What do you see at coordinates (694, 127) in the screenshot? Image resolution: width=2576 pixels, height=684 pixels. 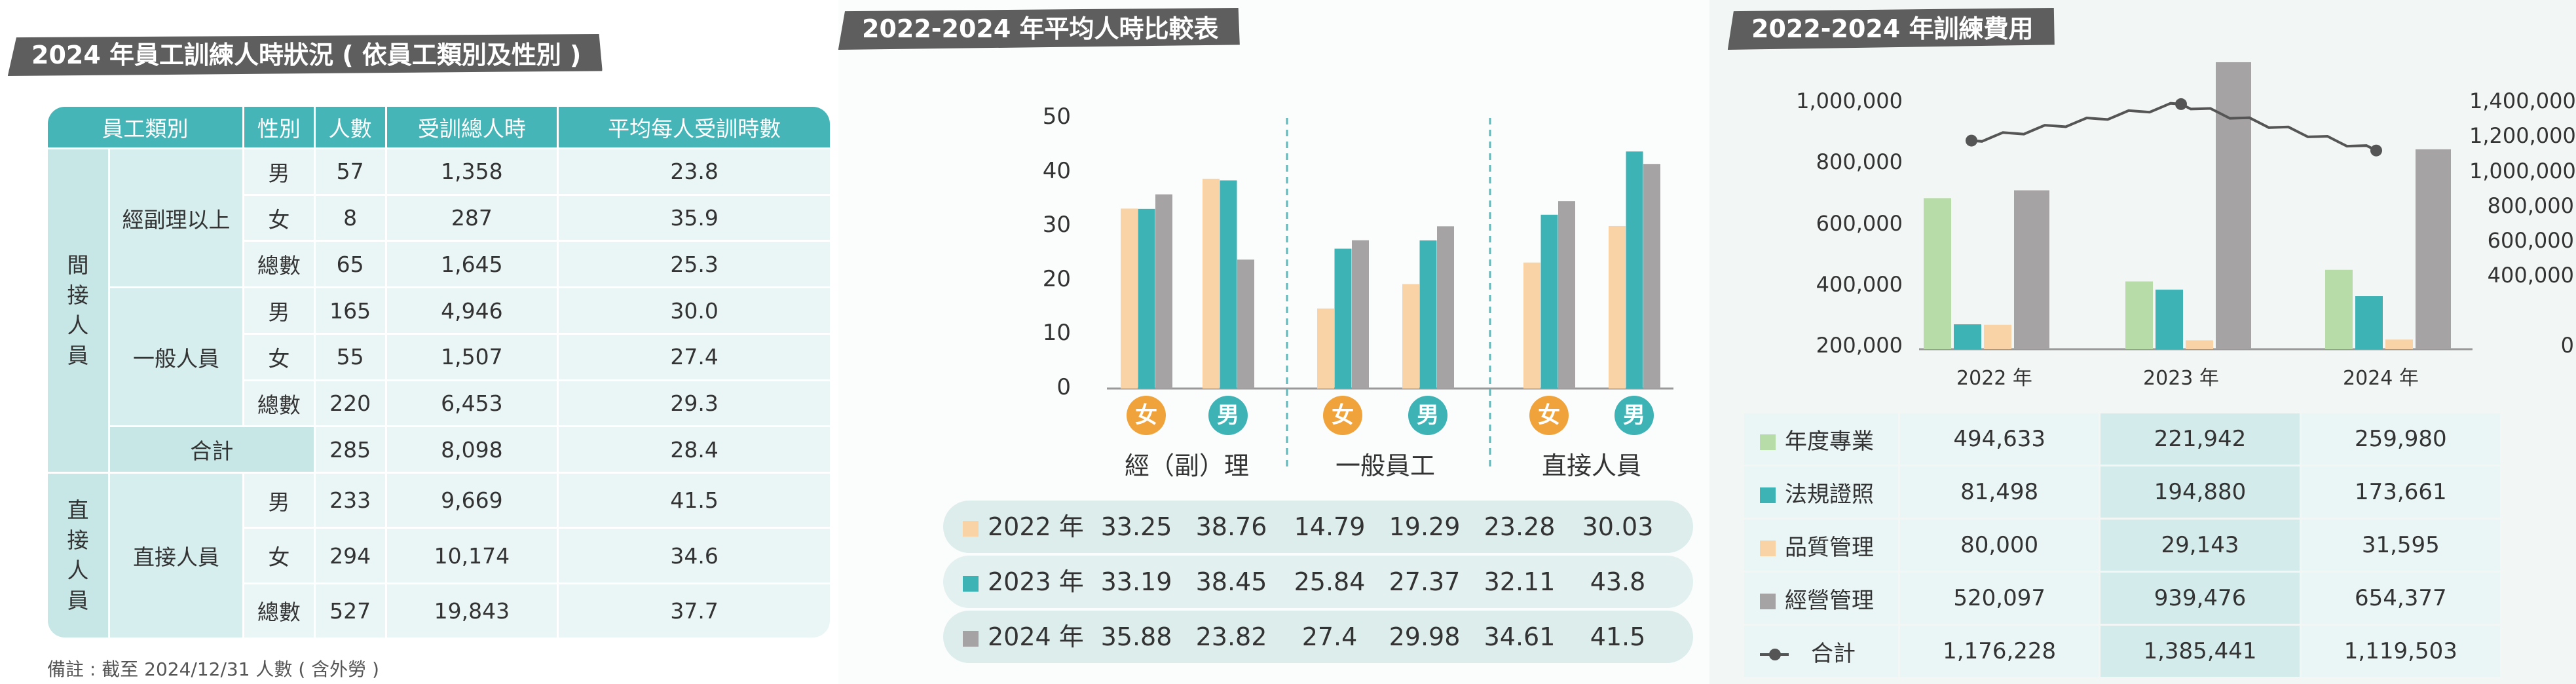 I see `header-average-hours: 平均每人受訓時數` at bounding box center [694, 127].